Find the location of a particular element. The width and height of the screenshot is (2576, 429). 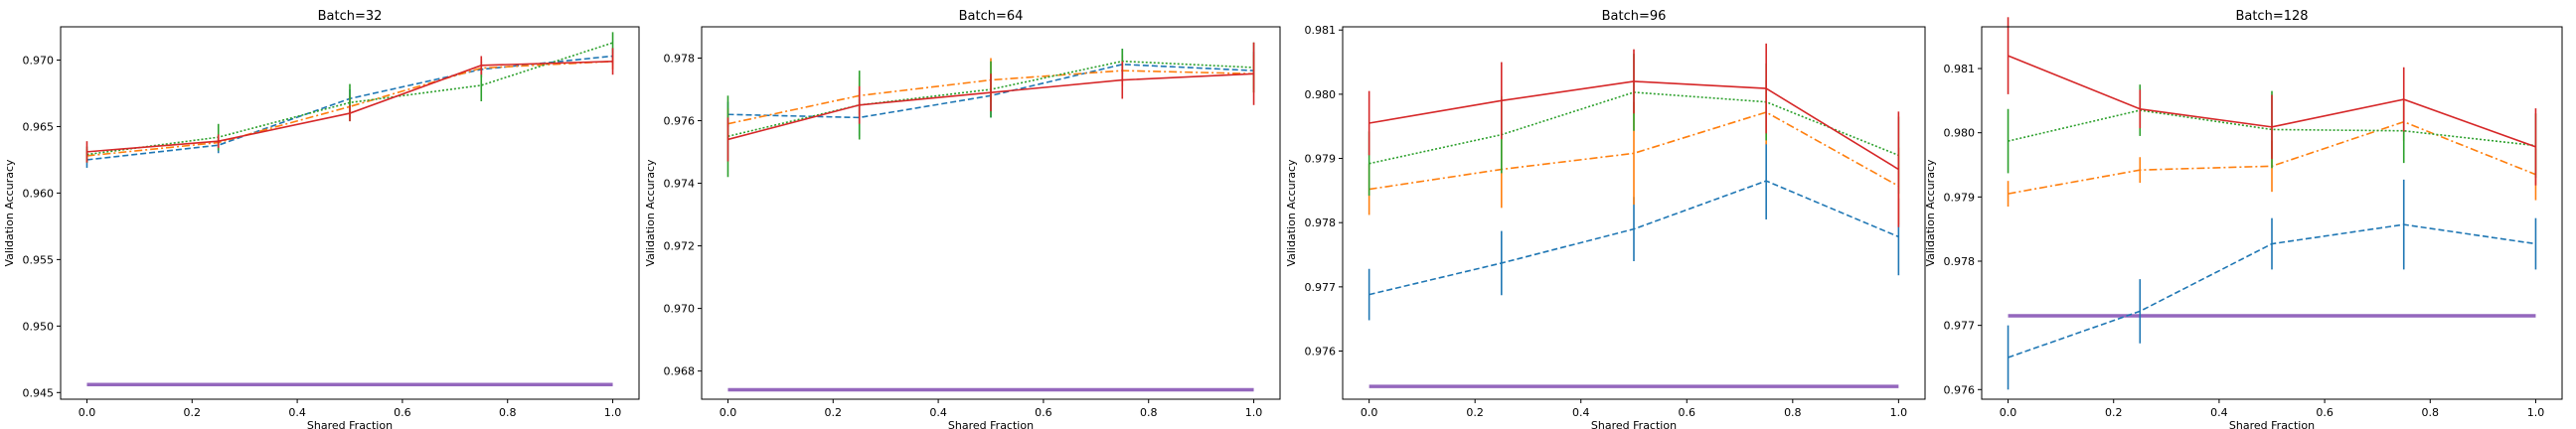

chart-title: Batch=96 is located at coordinates (1634, 16).